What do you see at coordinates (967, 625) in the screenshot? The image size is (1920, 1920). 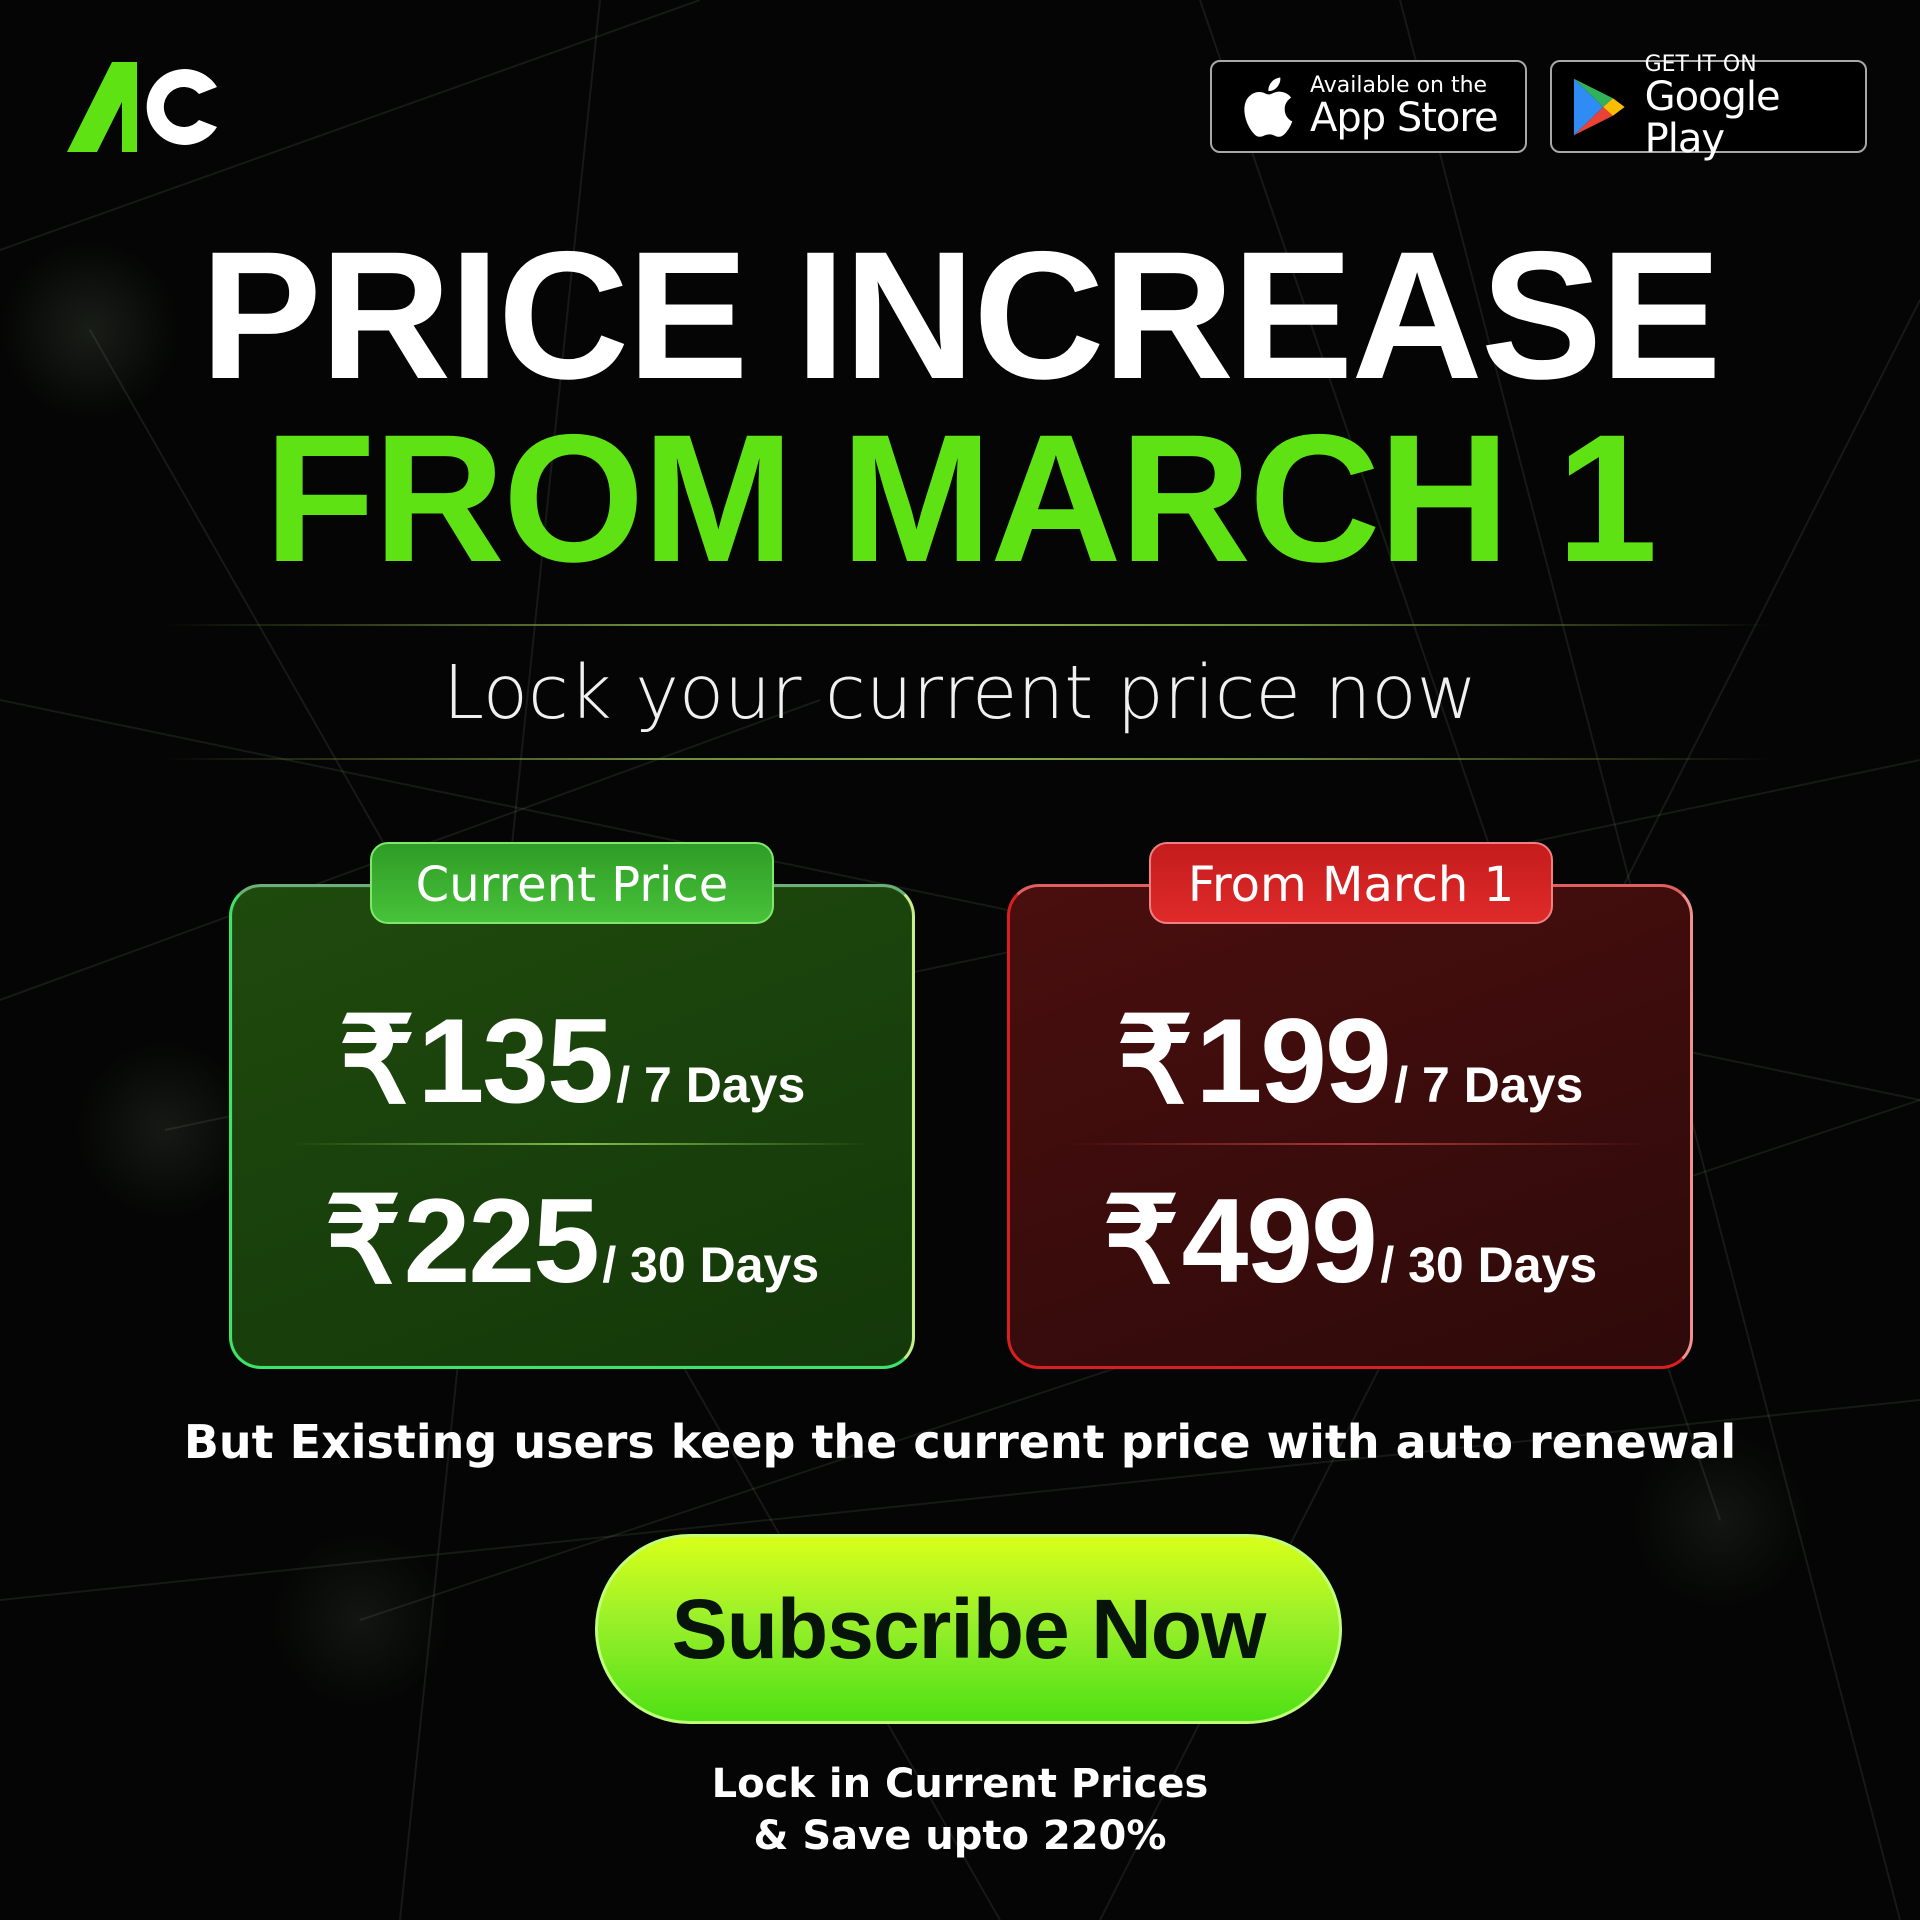 I see `top-divider` at bounding box center [967, 625].